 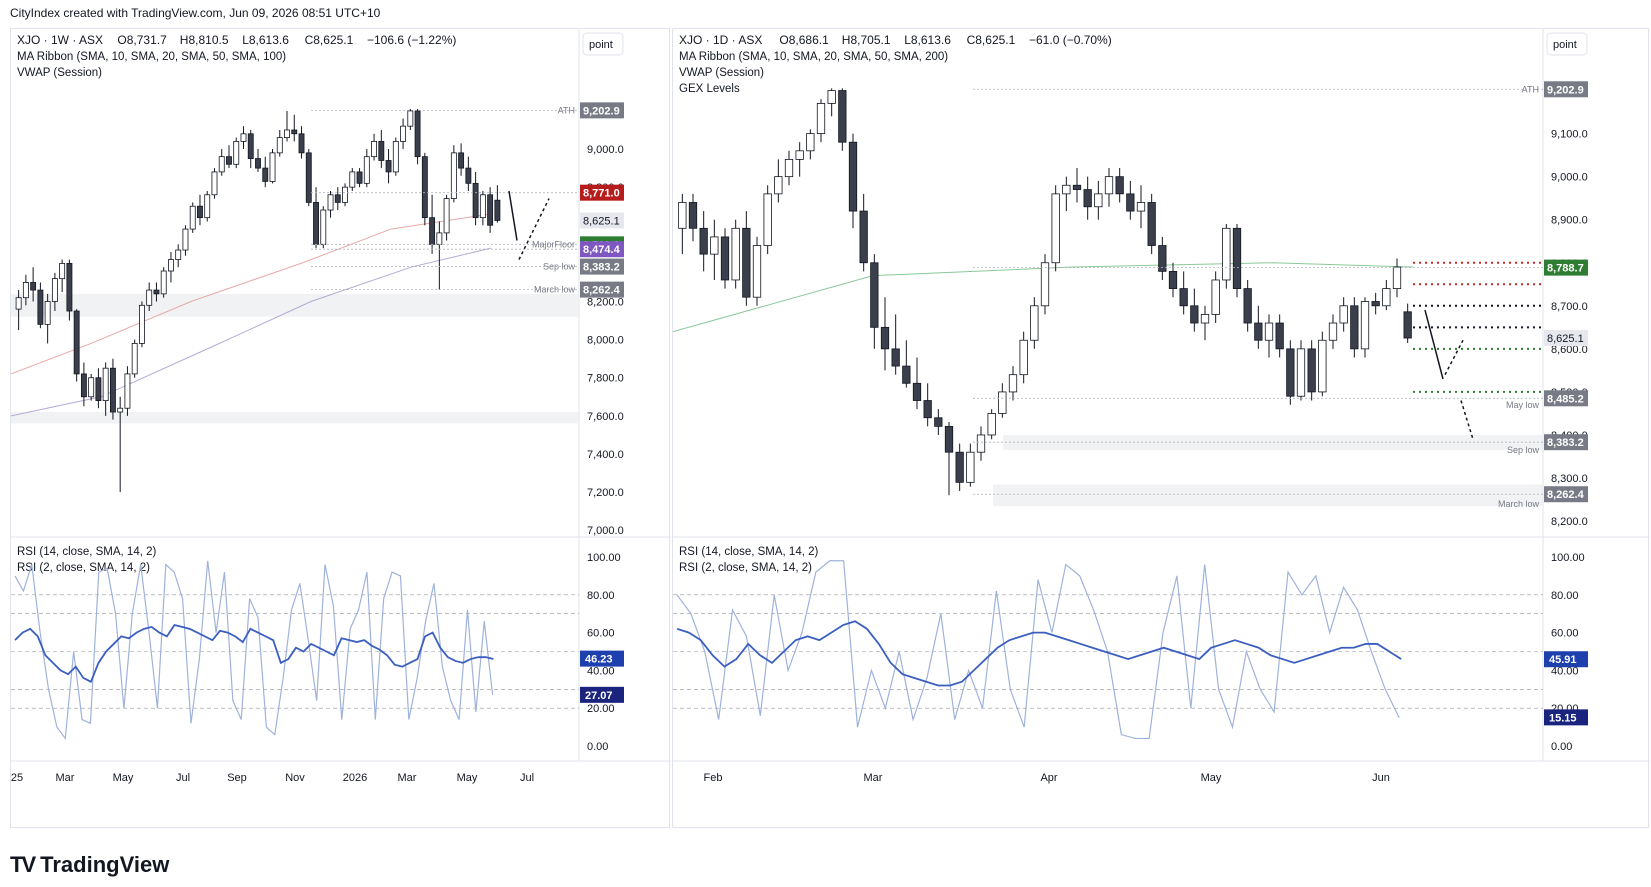 I want to click on price-tag-6: 8,262.4, so click(x=602, y=291).